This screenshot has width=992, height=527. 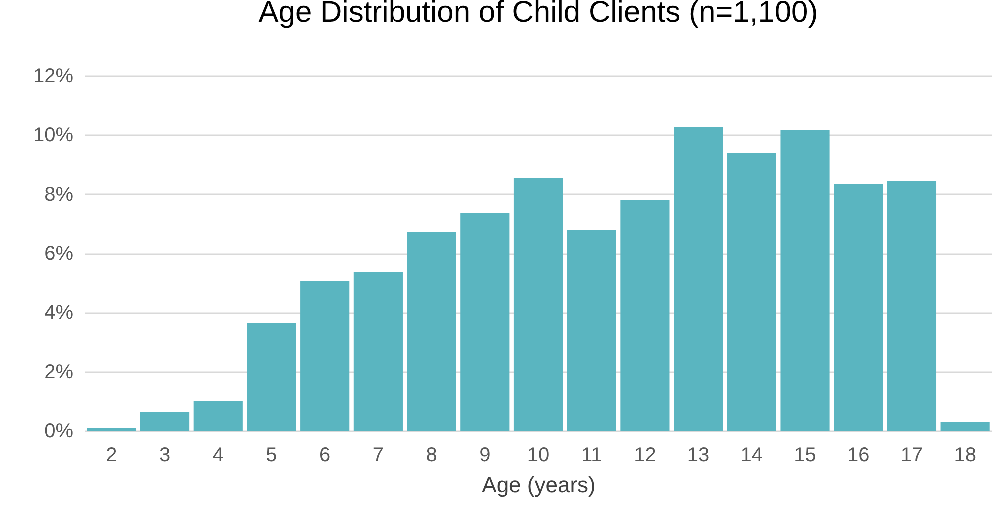 I want to click on x-tick-label: 17, so click(x=912, y=455).